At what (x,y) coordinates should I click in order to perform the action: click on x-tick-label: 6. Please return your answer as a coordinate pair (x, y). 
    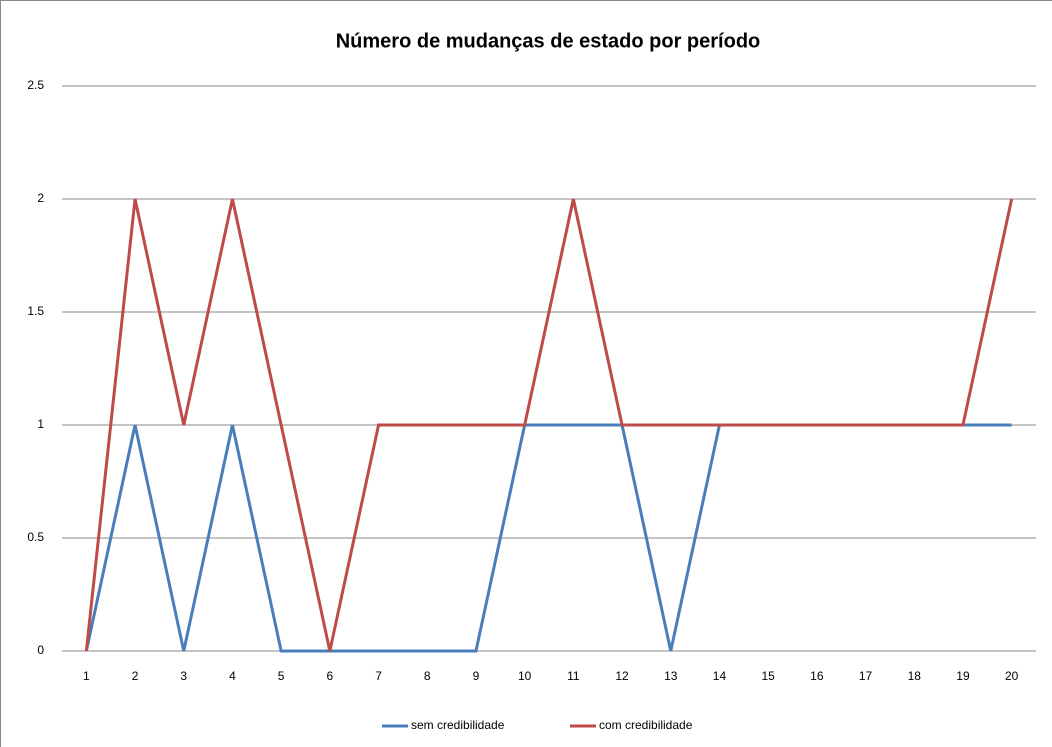
    Looking at the image, I should click on (330, 676).